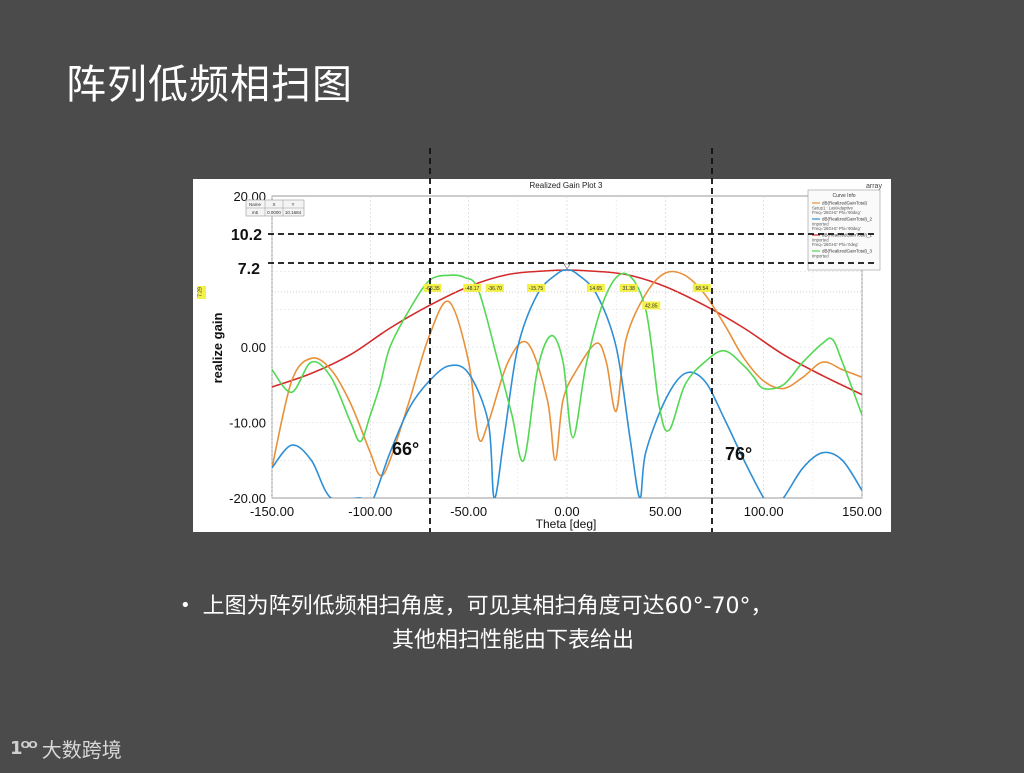 The height and width of the screenshot is (773, 1024). Describe the element at coordinates (468, 511) in the screenshot. I see `x-tick-label: -50.00` at that location.